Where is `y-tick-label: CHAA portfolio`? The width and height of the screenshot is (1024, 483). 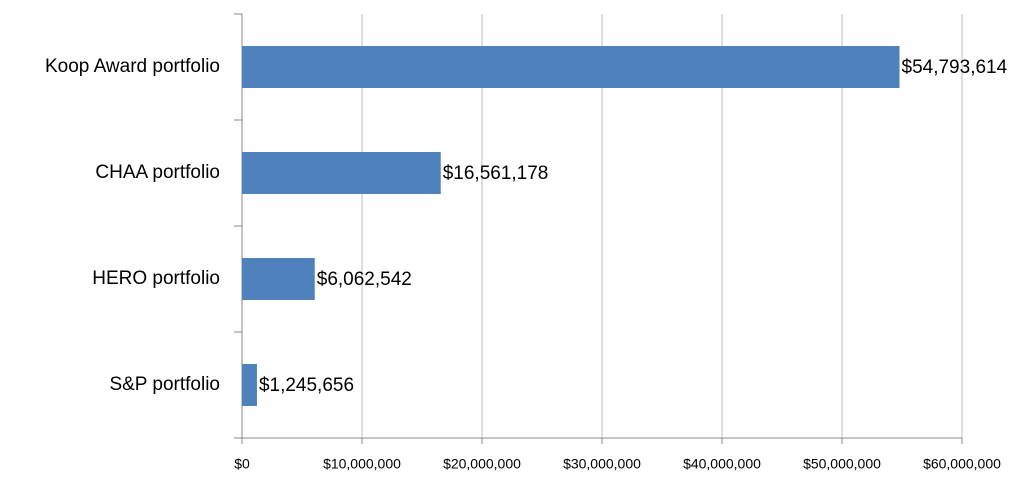
y-tick-label: CHAA portfolio is located at coordinates (157, 172).